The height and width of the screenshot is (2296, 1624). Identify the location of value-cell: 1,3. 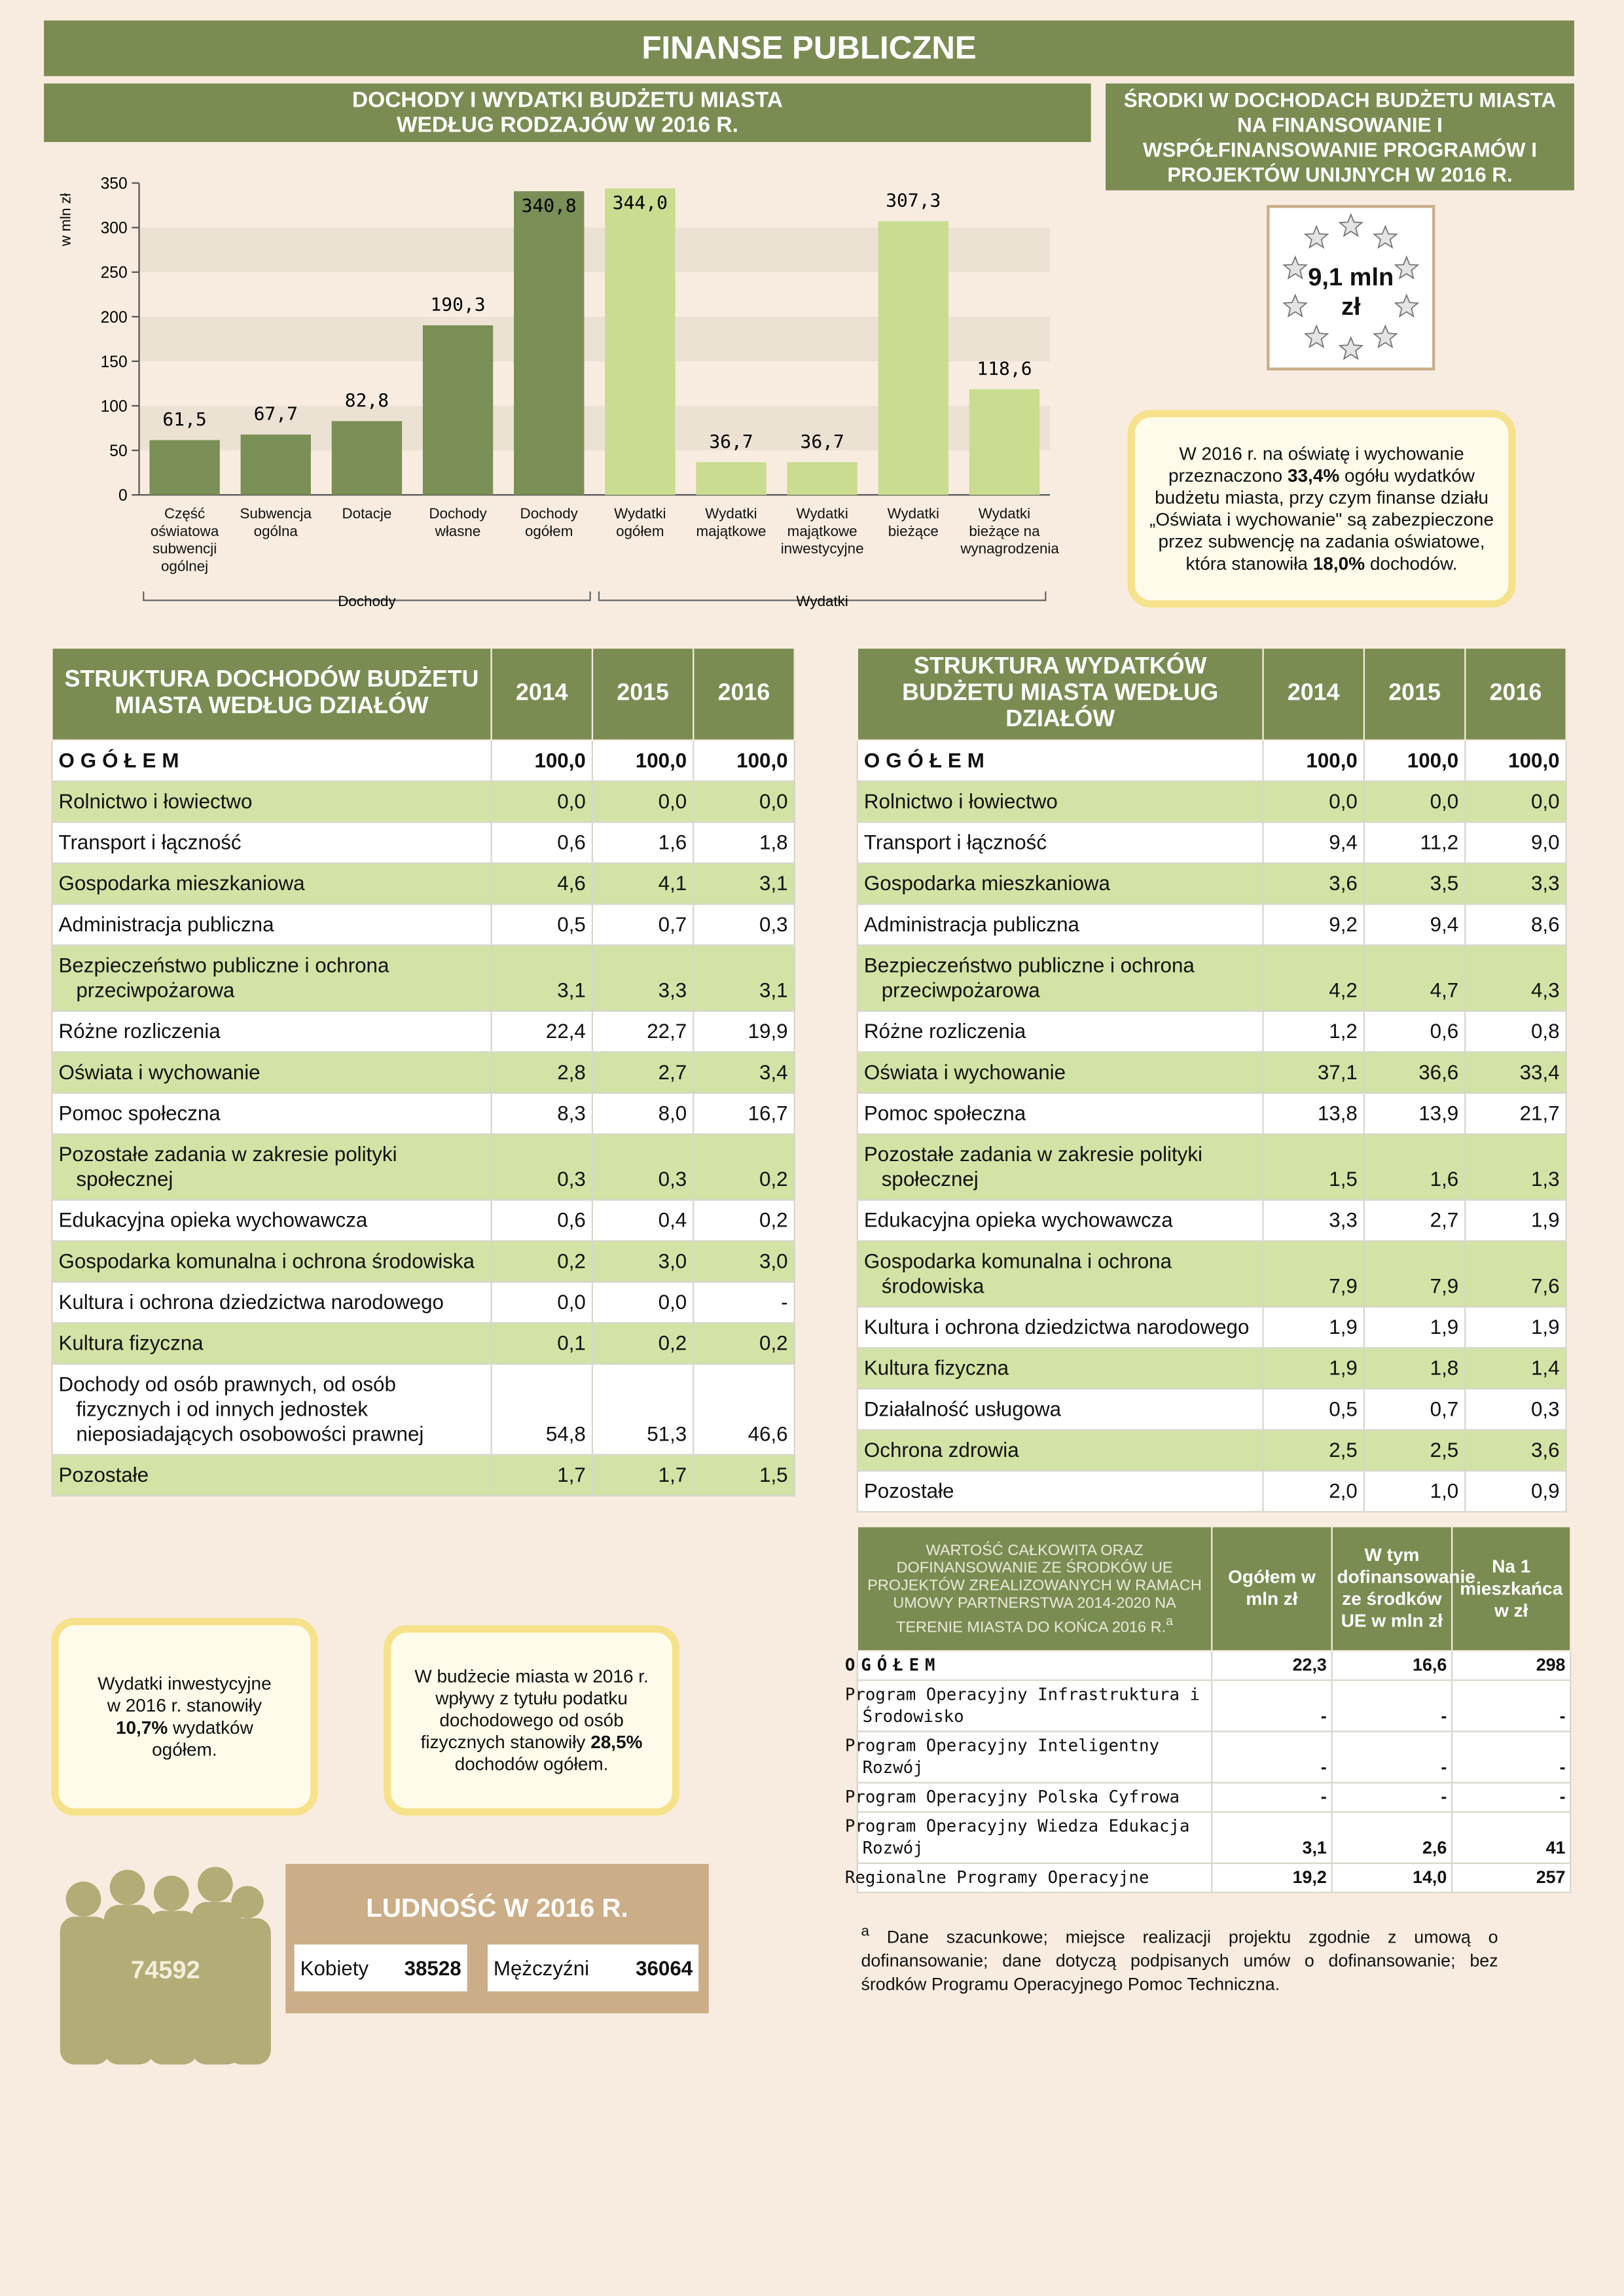
(1515, 1167).